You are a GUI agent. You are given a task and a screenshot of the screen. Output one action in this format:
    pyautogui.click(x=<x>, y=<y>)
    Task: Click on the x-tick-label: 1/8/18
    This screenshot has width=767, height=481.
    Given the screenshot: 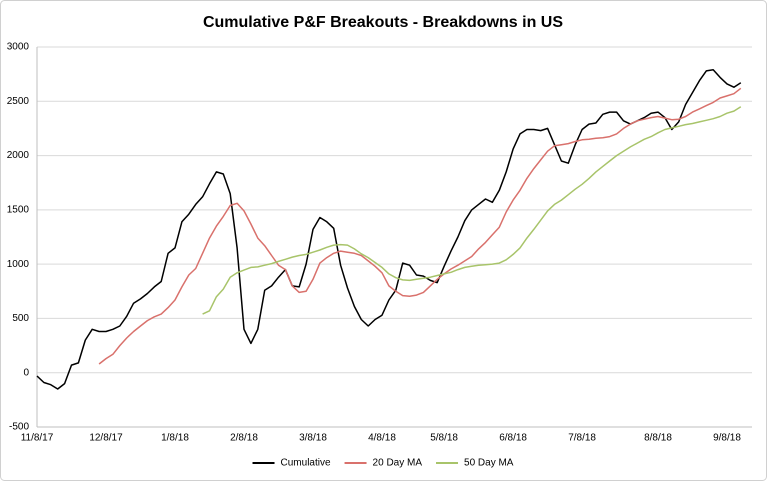 What is the action you would take?
    pyautogui.click(x=175, y=438)
    